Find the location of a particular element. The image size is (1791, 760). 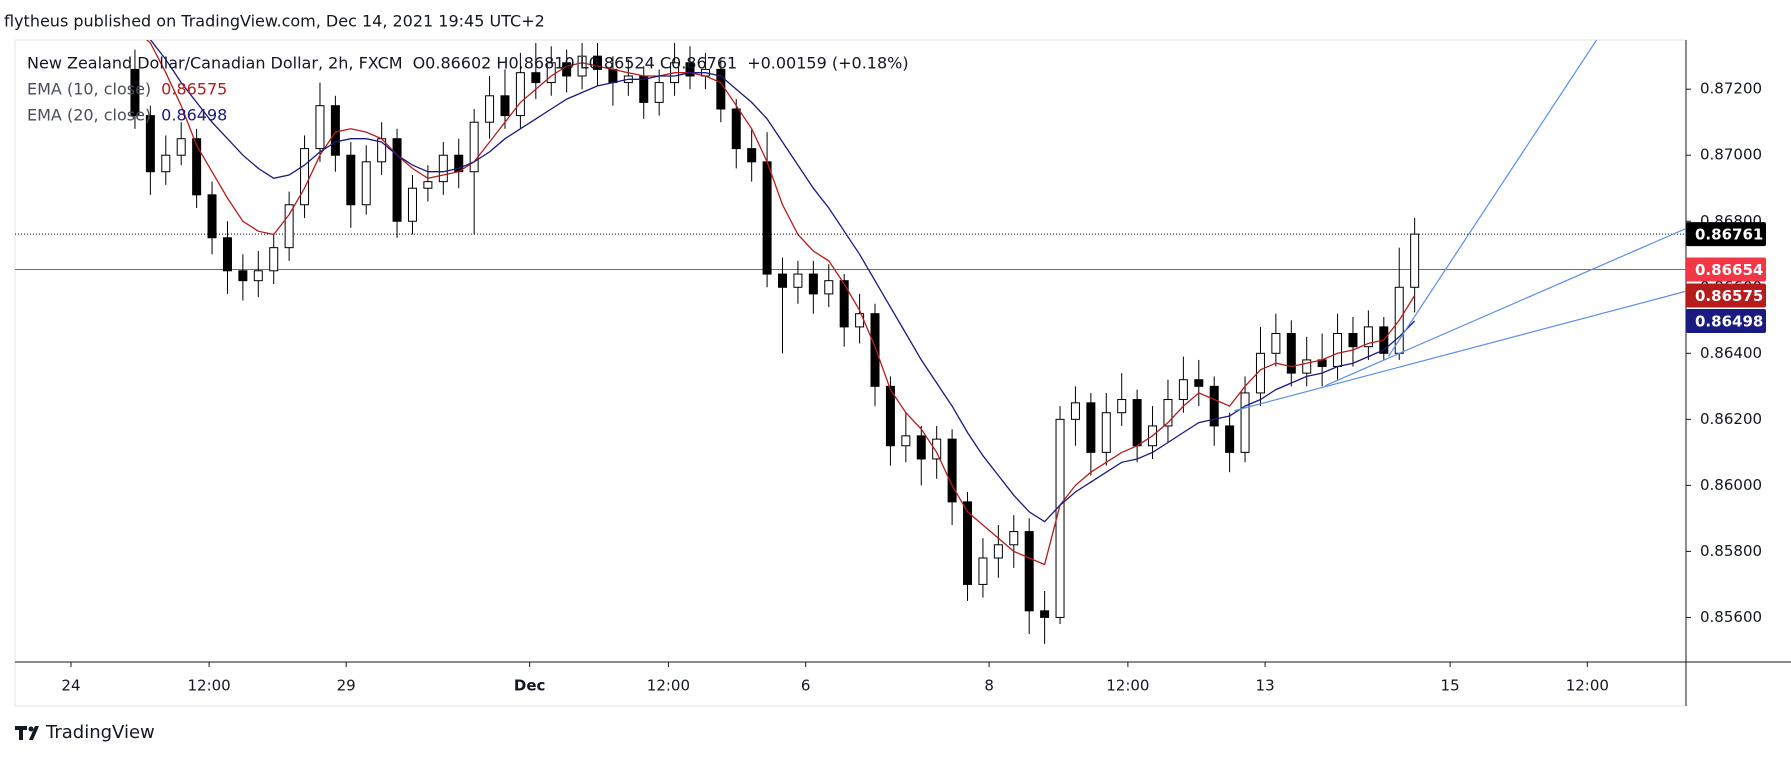

y-tick-label: 0.87200 is located at coordinates (1731, 89).